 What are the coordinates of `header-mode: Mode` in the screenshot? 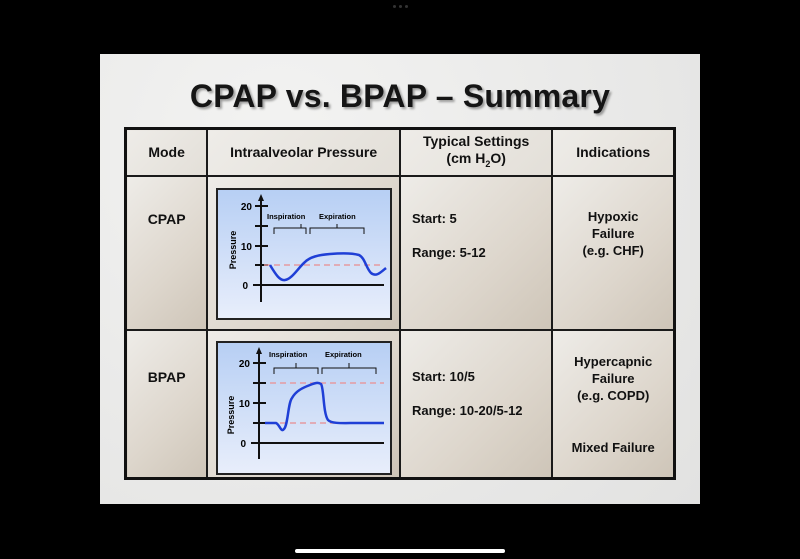 It's located at (166, 152).